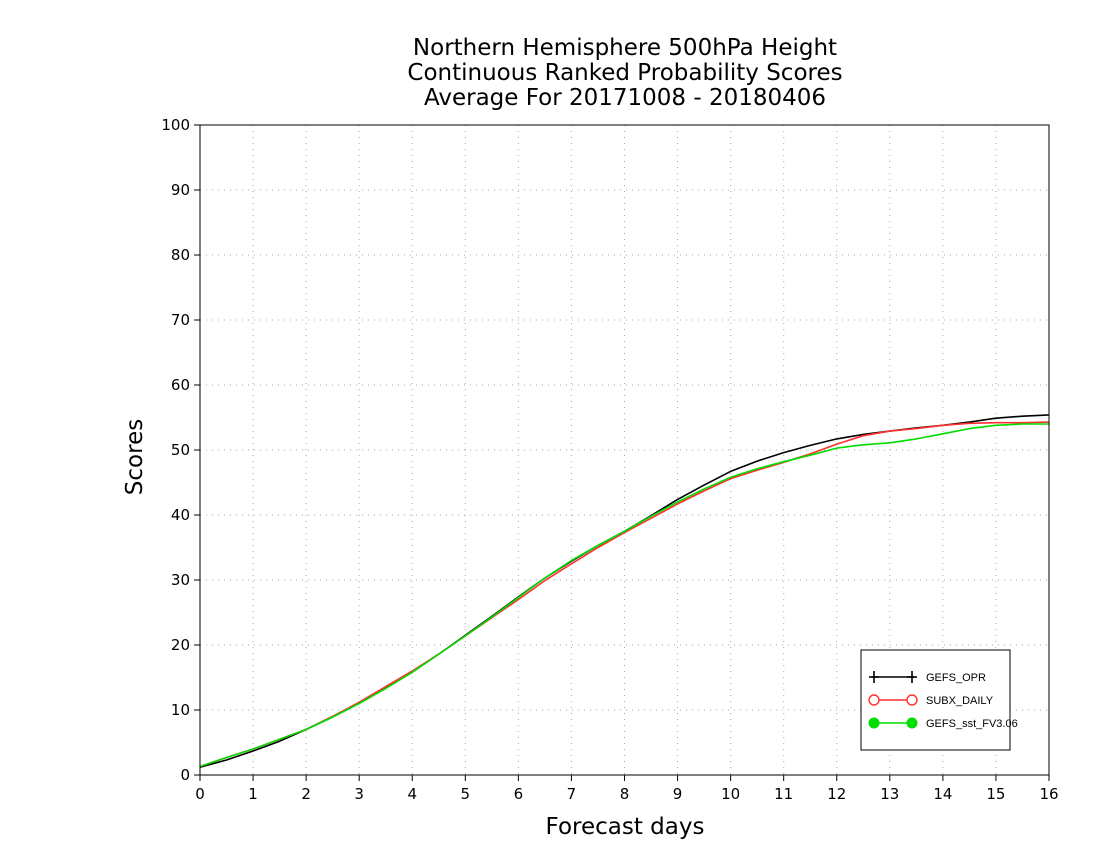  I want to click on x-tick-label: 14, so click(942, 794).